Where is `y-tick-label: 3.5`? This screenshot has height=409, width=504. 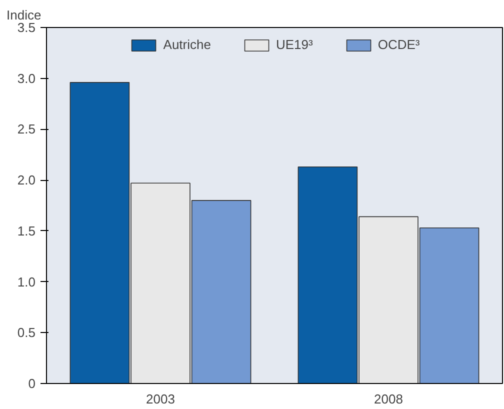 y-tick-label: 3.5 is located at coordinates (26, 27).